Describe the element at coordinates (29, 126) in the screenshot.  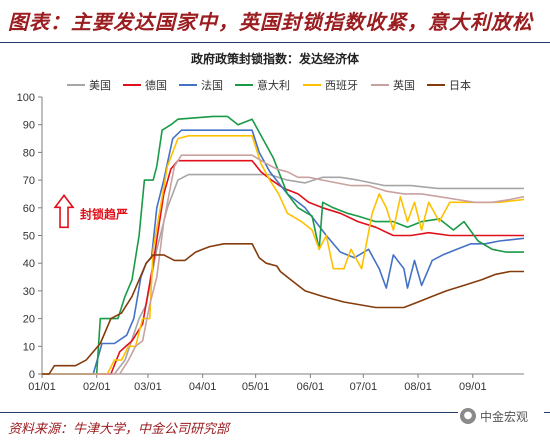
I see `y-tick-label: 90` at that location.